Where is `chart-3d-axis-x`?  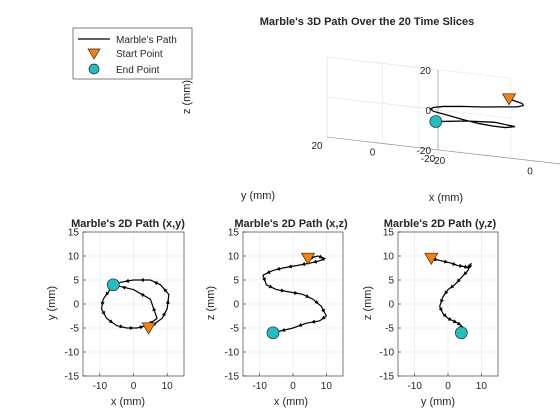 chart-3d-axis-x is located at coordinates (499, 160).